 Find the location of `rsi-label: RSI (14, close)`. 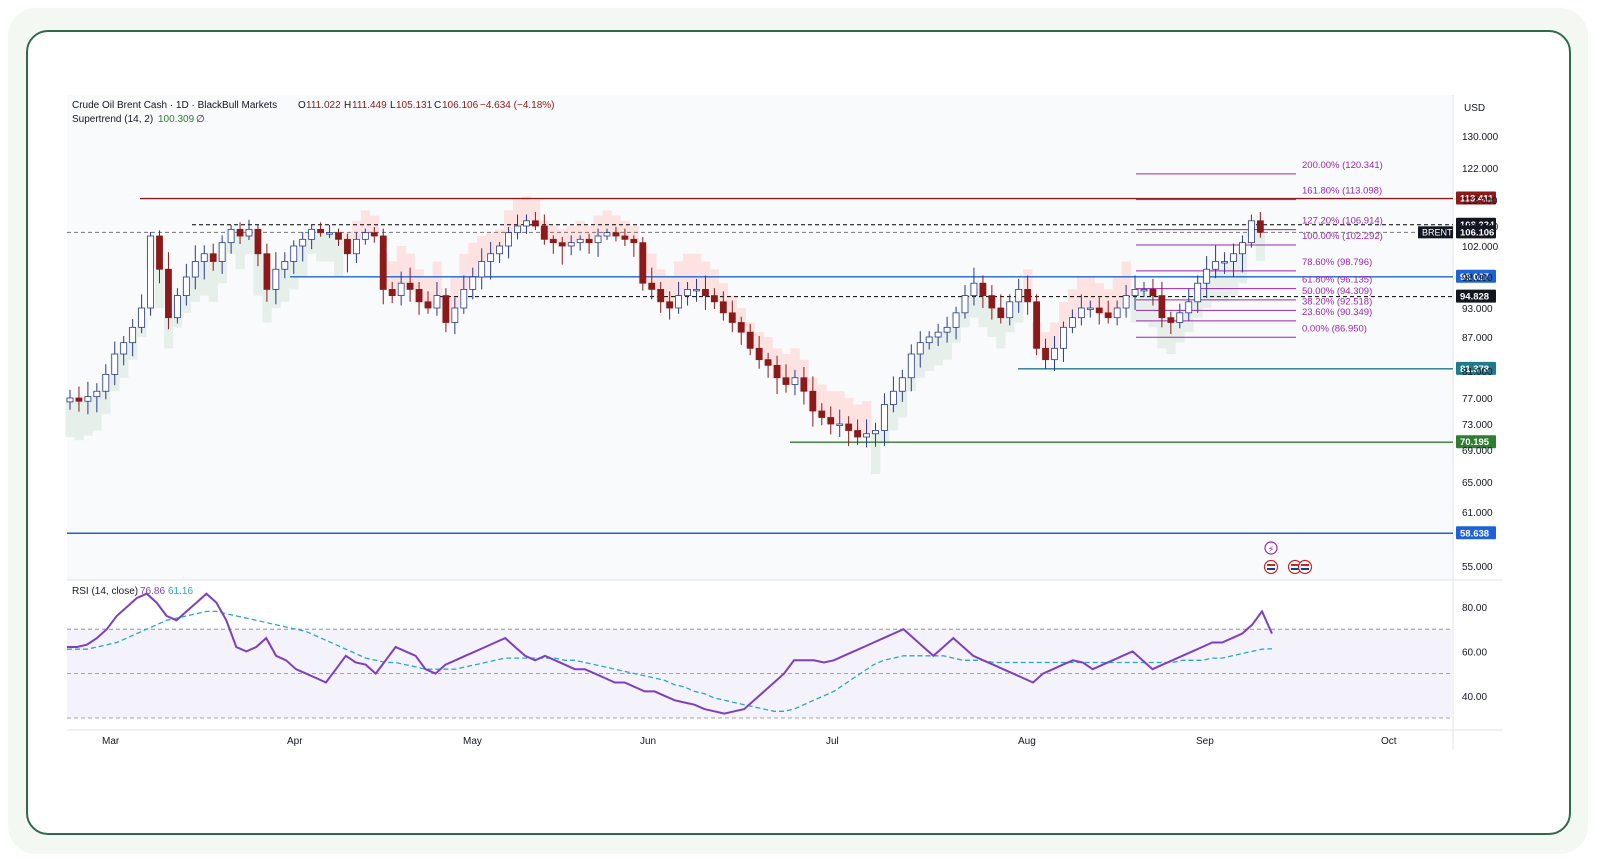

rsi-label: RSI (14, close) is located at coordinates (105, 591).